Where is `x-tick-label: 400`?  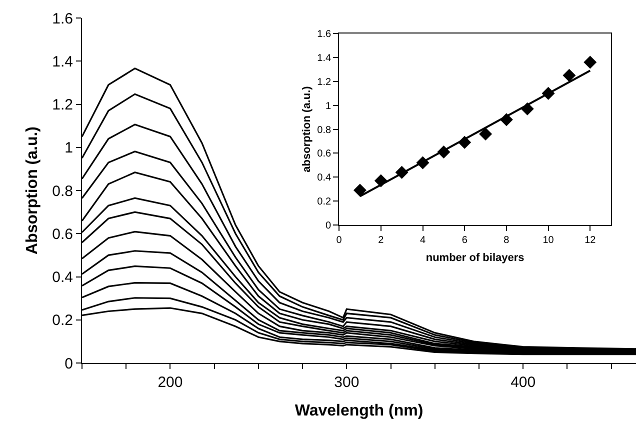
x-tick-label: 400 is located at coordinates (523, 382).